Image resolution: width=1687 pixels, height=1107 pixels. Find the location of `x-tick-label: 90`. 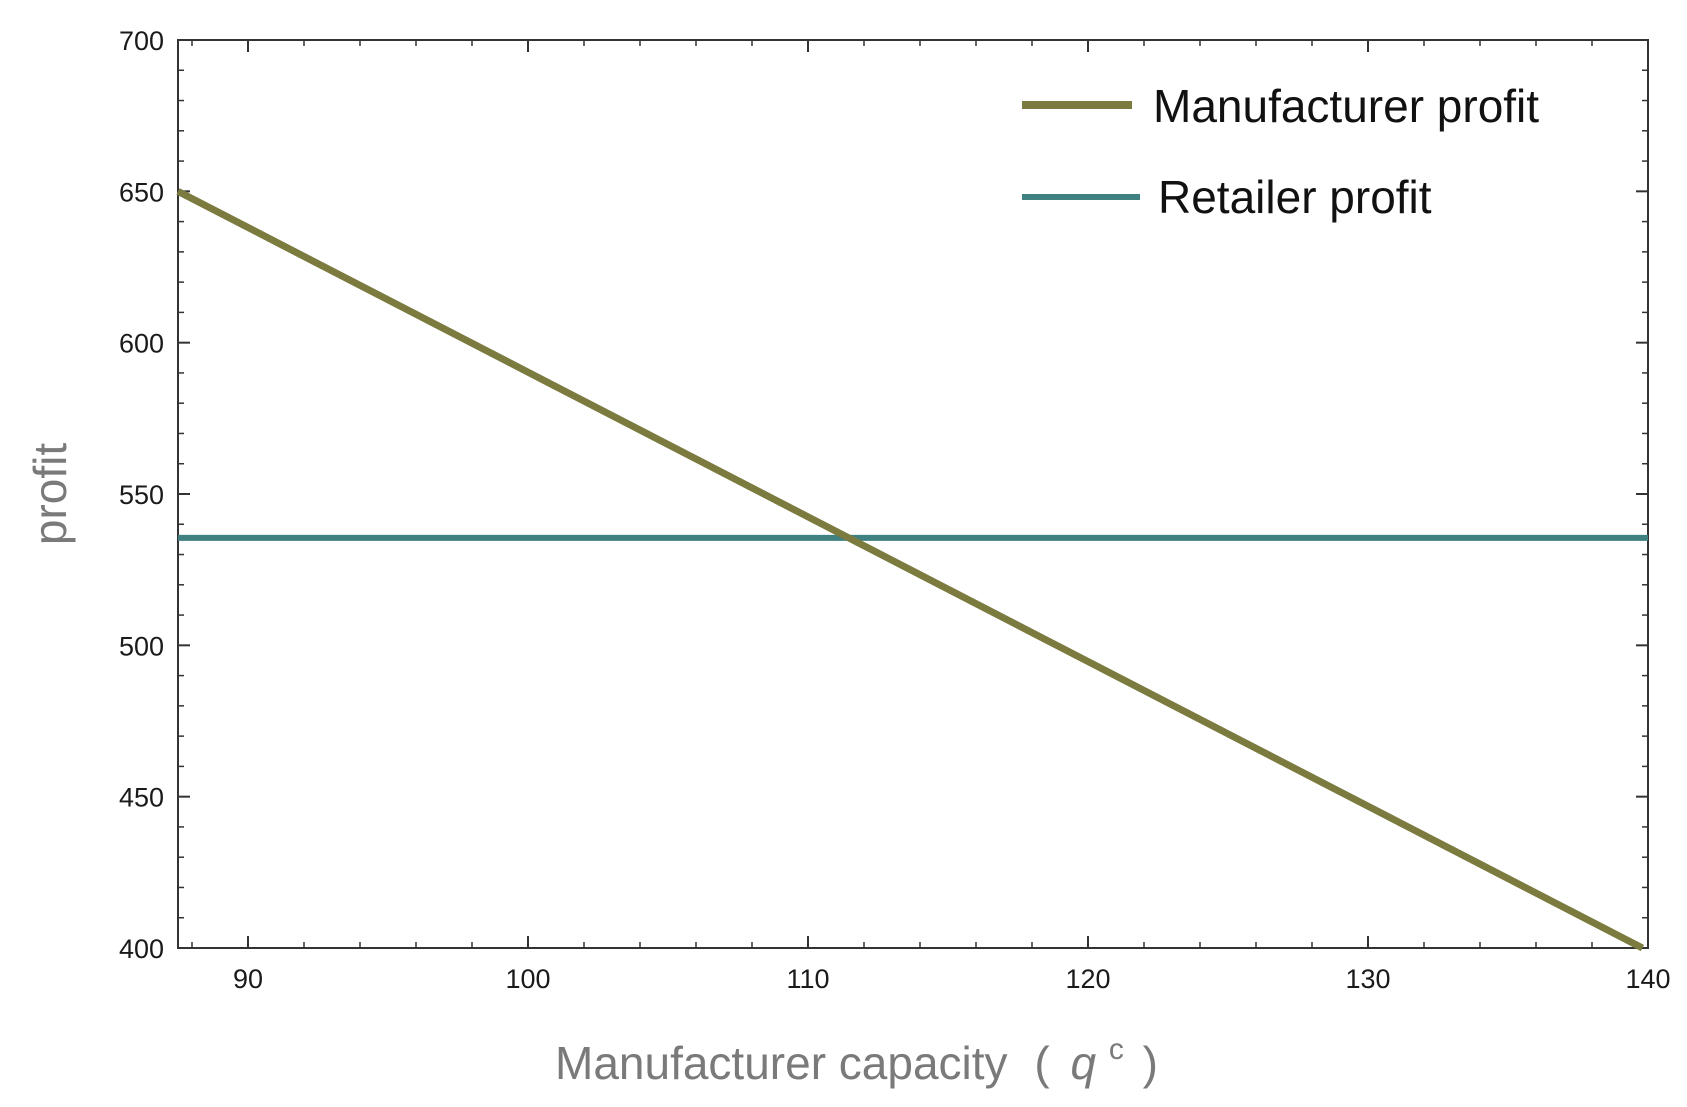

x-tick-label: 90 is located at coordinates (248, 979).